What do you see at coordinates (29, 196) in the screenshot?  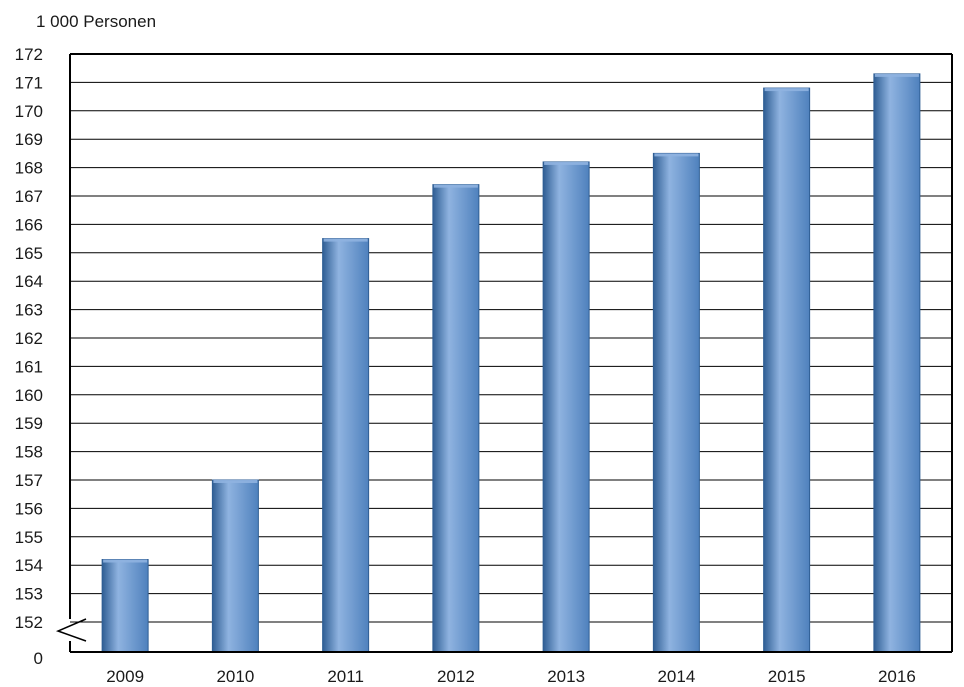 I see `y-tick-label: 167` at bounding box center [29, 196].